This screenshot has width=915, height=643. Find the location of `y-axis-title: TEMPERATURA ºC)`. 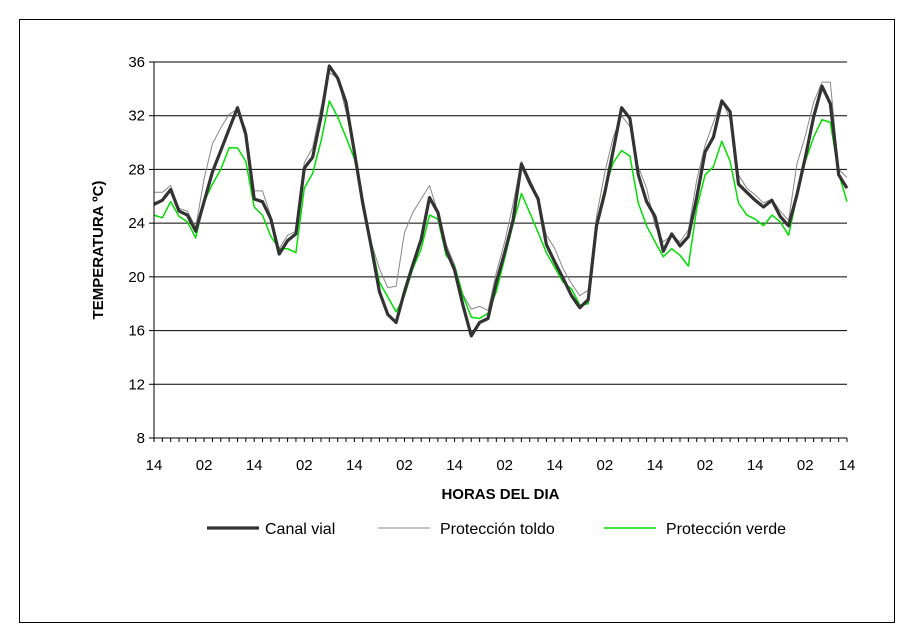

y-axis-title: TEMPERATURA ºC) is located at coordinates (98, 250).